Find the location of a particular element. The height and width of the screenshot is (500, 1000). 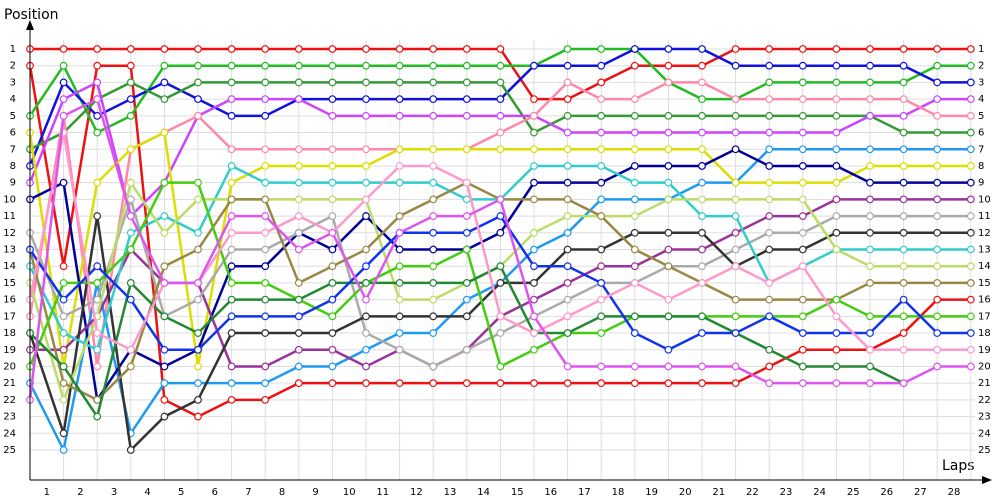

y-tick-label-right: 23 is located at coordinates (984, 417).